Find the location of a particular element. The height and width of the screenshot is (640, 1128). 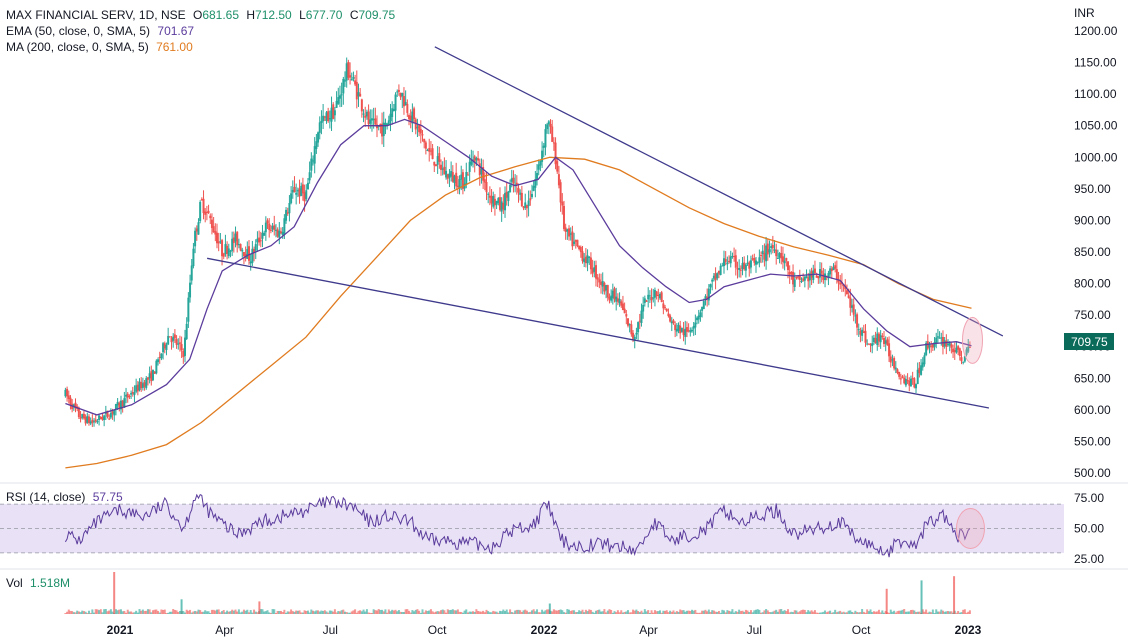

ma-legend: MA (200, close, 0, SMA, 5) 761.00 is located at coordinates (99, 47).